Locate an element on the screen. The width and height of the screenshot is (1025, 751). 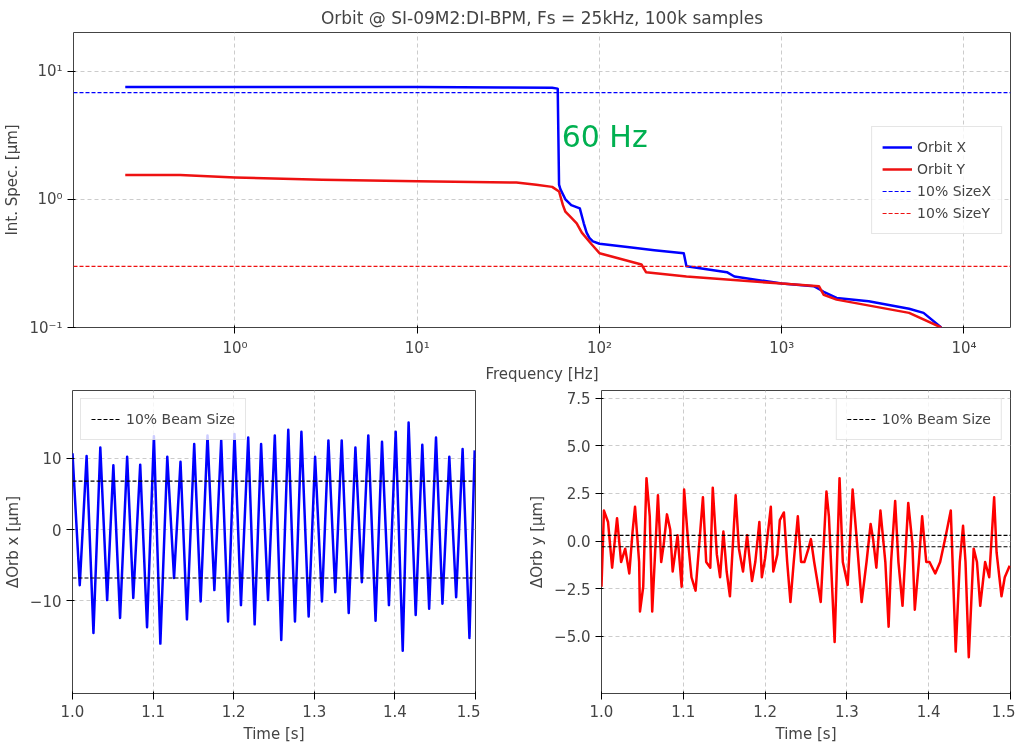
y-tick-label: 5.0 is located at coordinates (578, 446).